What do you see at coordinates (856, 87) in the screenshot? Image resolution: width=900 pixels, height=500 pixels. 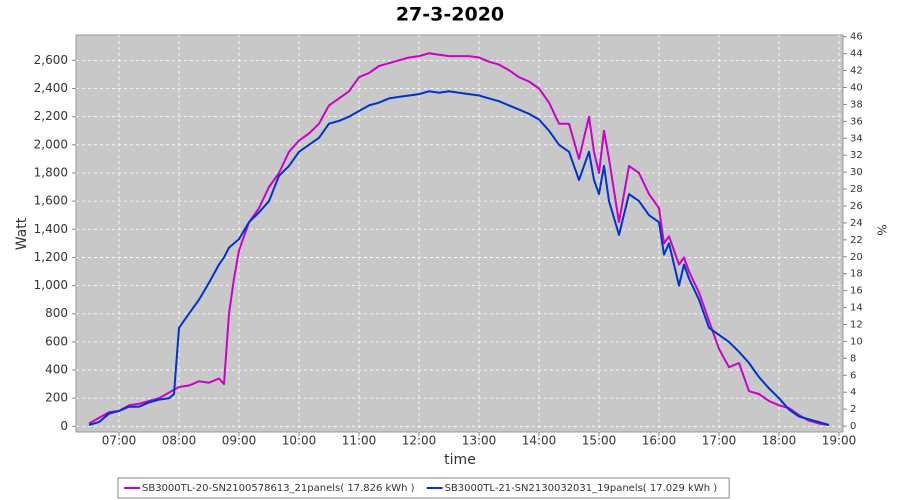 I see `y2-tick-label: 40` at bounding box center [856, 87].